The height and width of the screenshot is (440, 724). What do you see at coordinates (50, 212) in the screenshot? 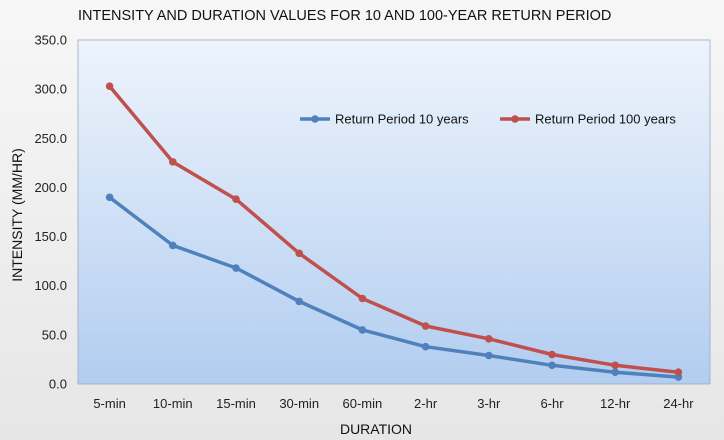
I see `y-axis: 0.0 50.0 100.0 150.0 200.0 250.0 300.0 350.0` at bounding box center [50, 212].